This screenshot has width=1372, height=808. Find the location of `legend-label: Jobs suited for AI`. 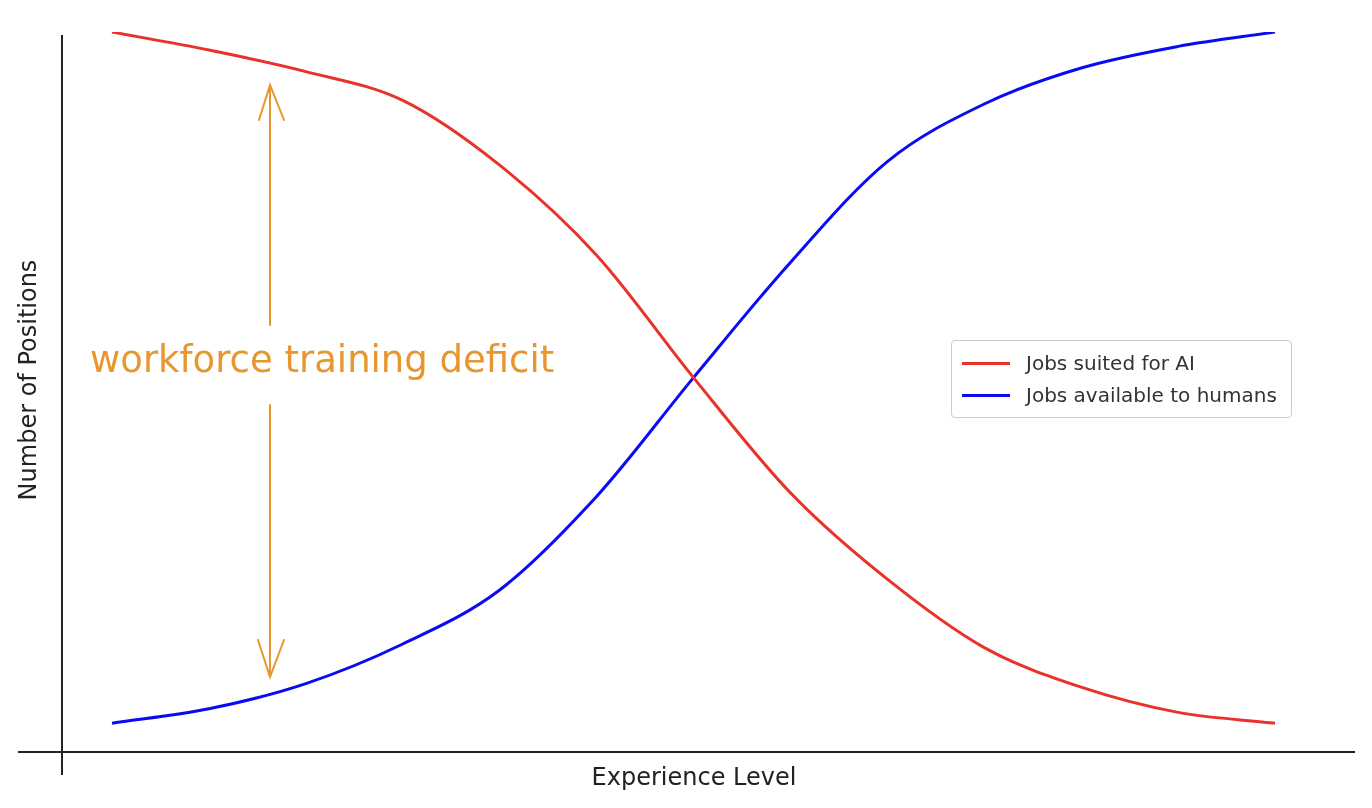

legend-label: Jobs suited for AI is located at coordinates (1110, 363).